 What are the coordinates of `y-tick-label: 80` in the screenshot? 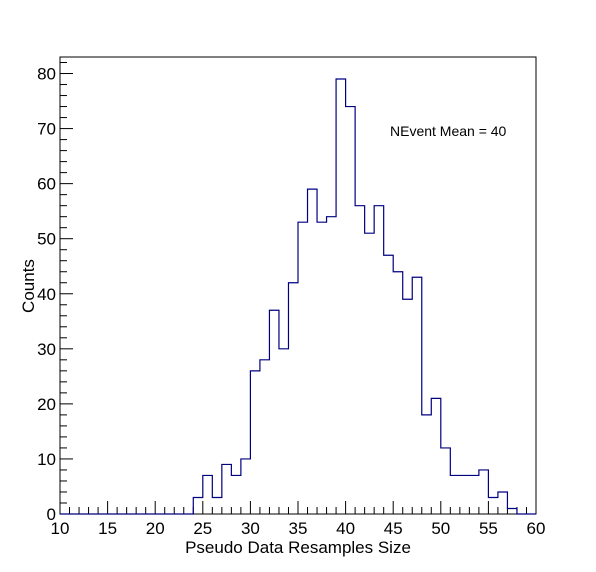 It's located at (46, 74).